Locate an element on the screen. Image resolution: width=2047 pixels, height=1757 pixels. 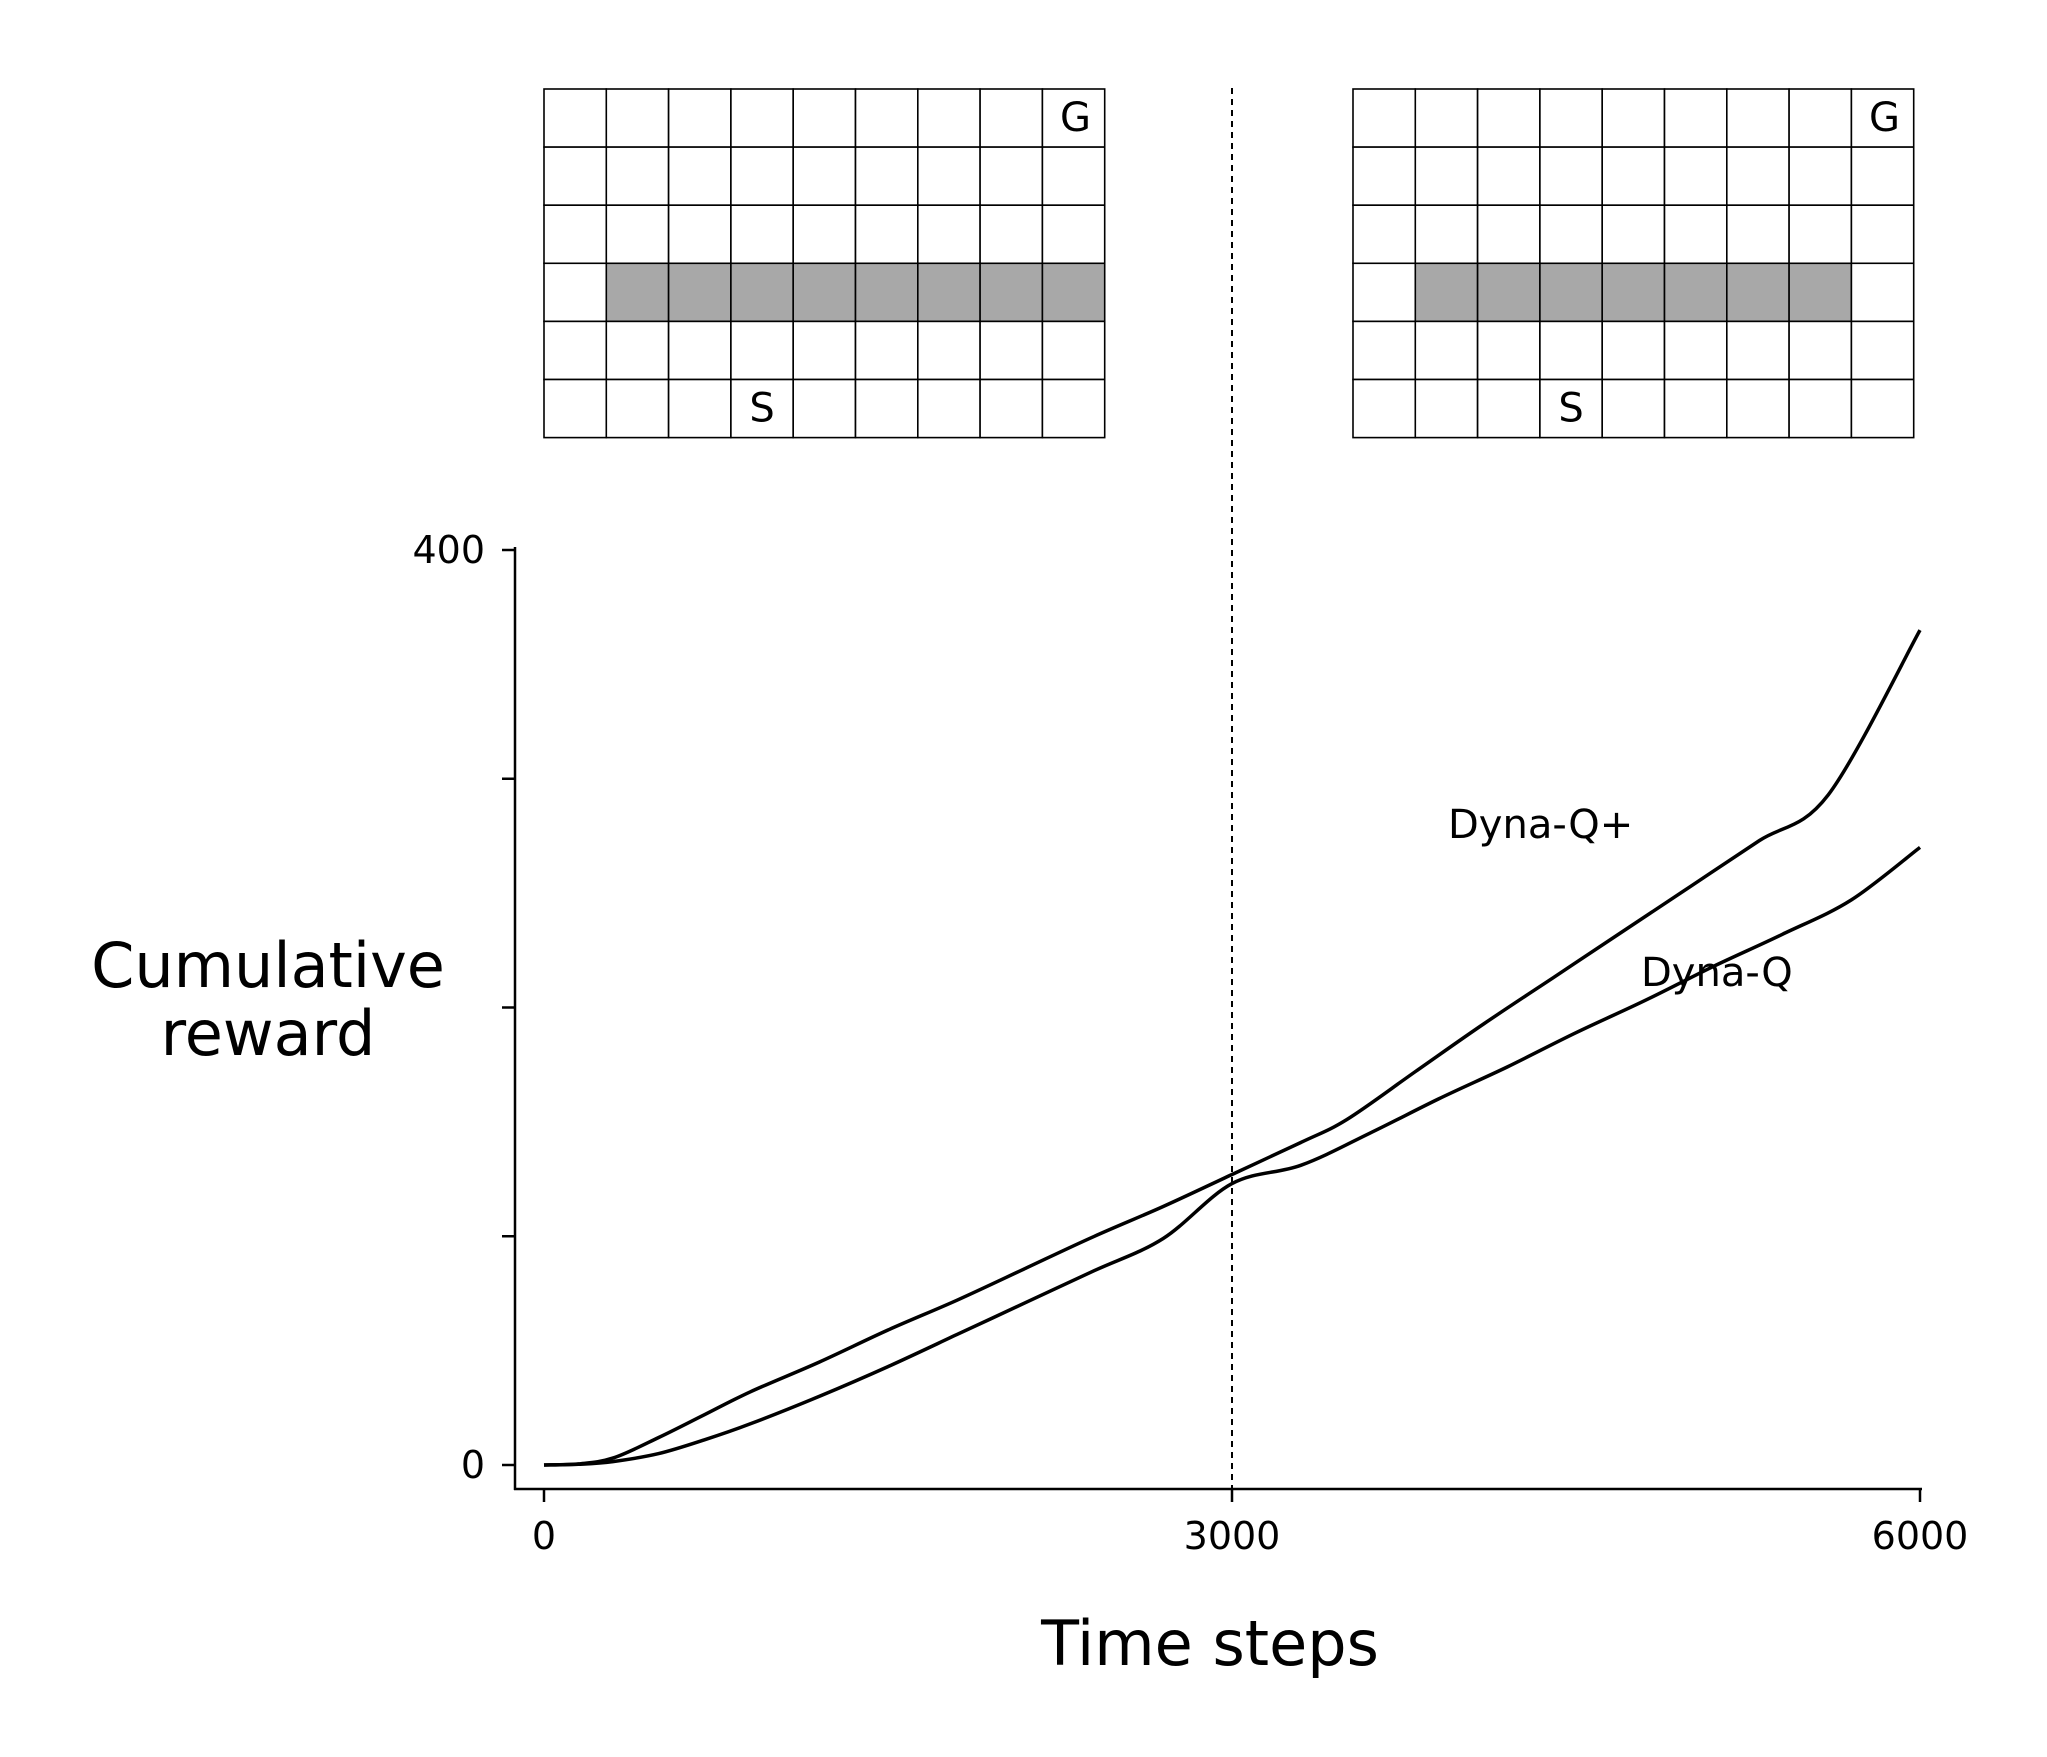
series-label-dyna-q-plus: Dyna-Q+ is located at coordinates (1540, 825).